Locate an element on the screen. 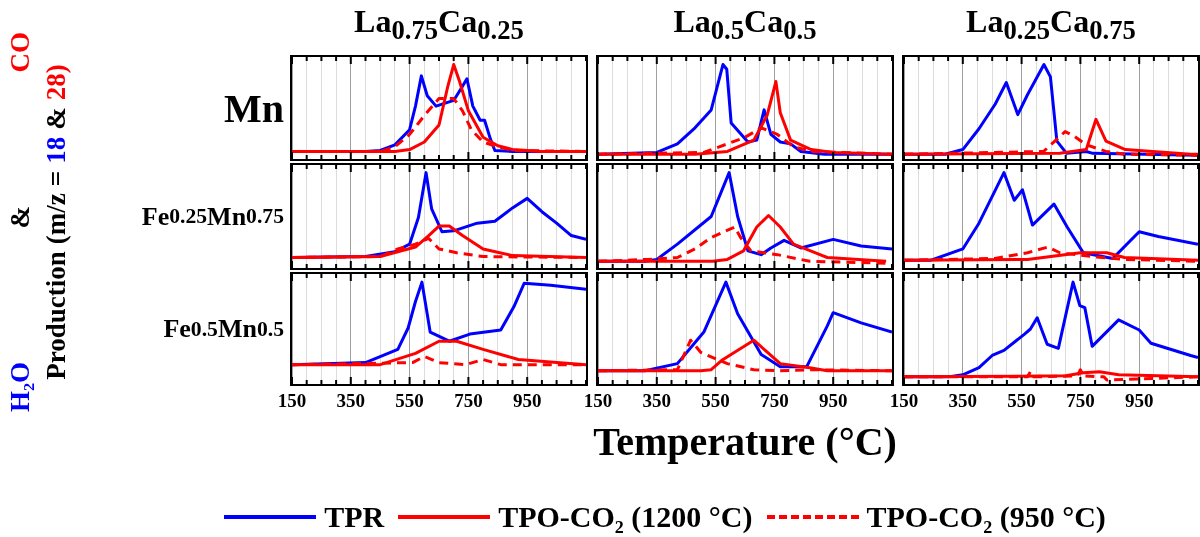 Image resolution: width=1200 pixels, height=537 pixels. x-axis-title: Temperature (°C) is located at coordinates (745, 441).